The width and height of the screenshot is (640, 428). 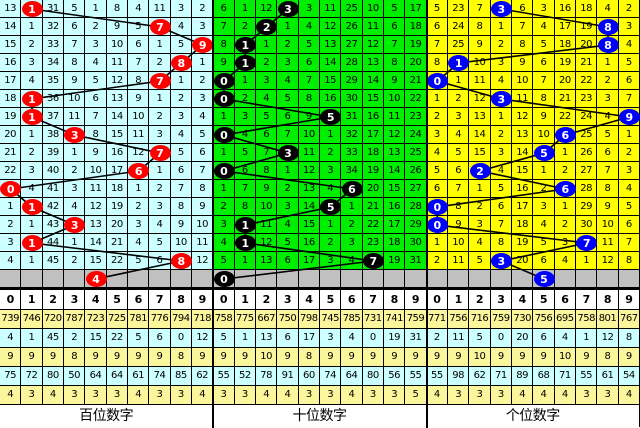 I want to click on digit-header: 7, so click(x=160, y=300).